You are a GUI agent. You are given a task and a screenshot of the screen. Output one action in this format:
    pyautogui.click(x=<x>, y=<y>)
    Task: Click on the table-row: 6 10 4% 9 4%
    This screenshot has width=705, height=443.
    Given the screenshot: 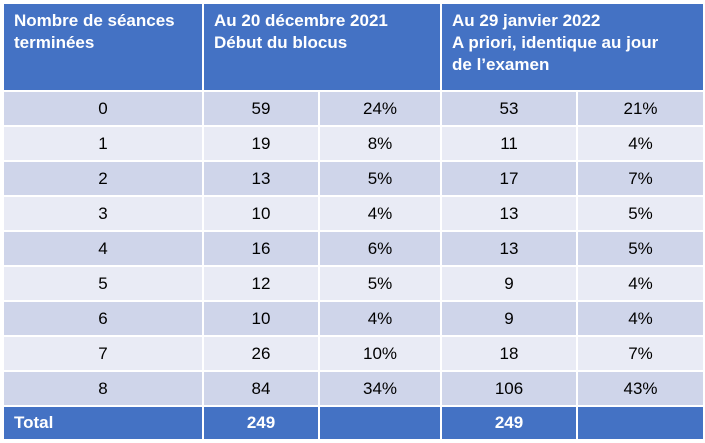 What is the action you would take?
    pyautogui.click(x=353, y=318)
    